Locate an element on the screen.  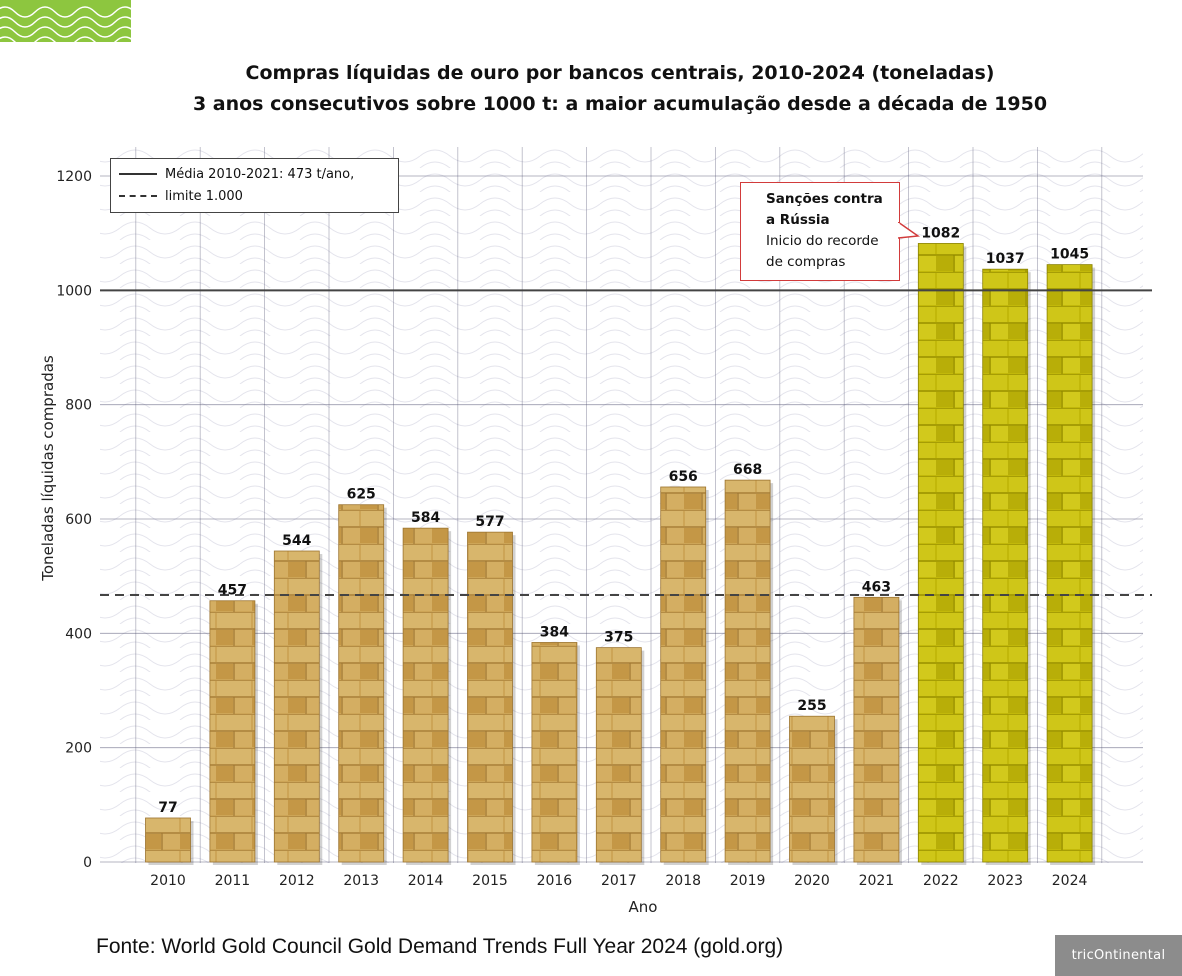
bar-2023 is located at coordinates (1005, 565).